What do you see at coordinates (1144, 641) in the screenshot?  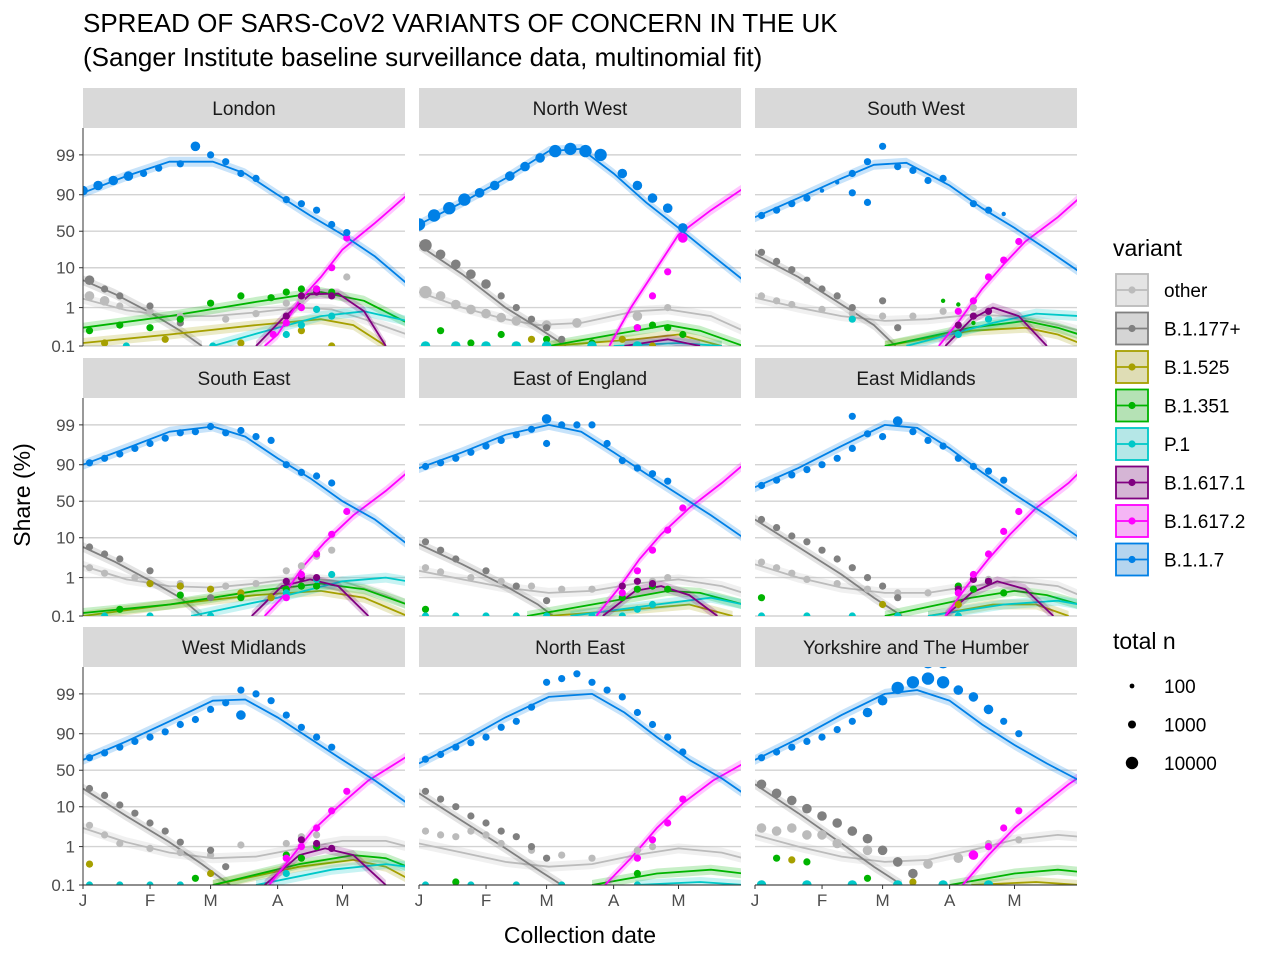 I see `legend-size-title: total n` at bounding box center [1144, 641].